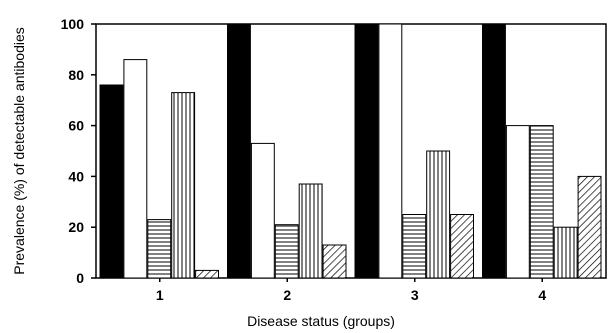  I want to click on x-tick-label: 1, so click(160, 295).